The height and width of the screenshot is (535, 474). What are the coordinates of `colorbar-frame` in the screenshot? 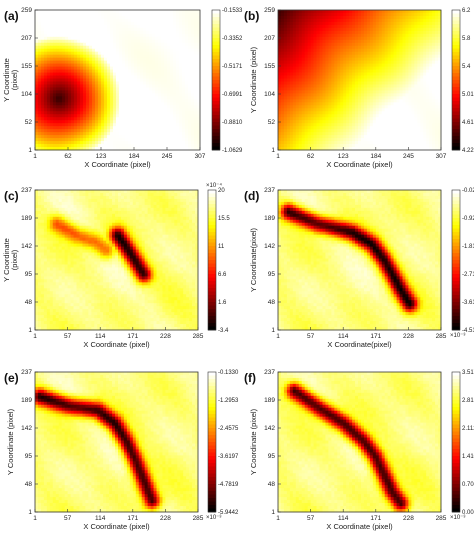 It's located at (216, 80).